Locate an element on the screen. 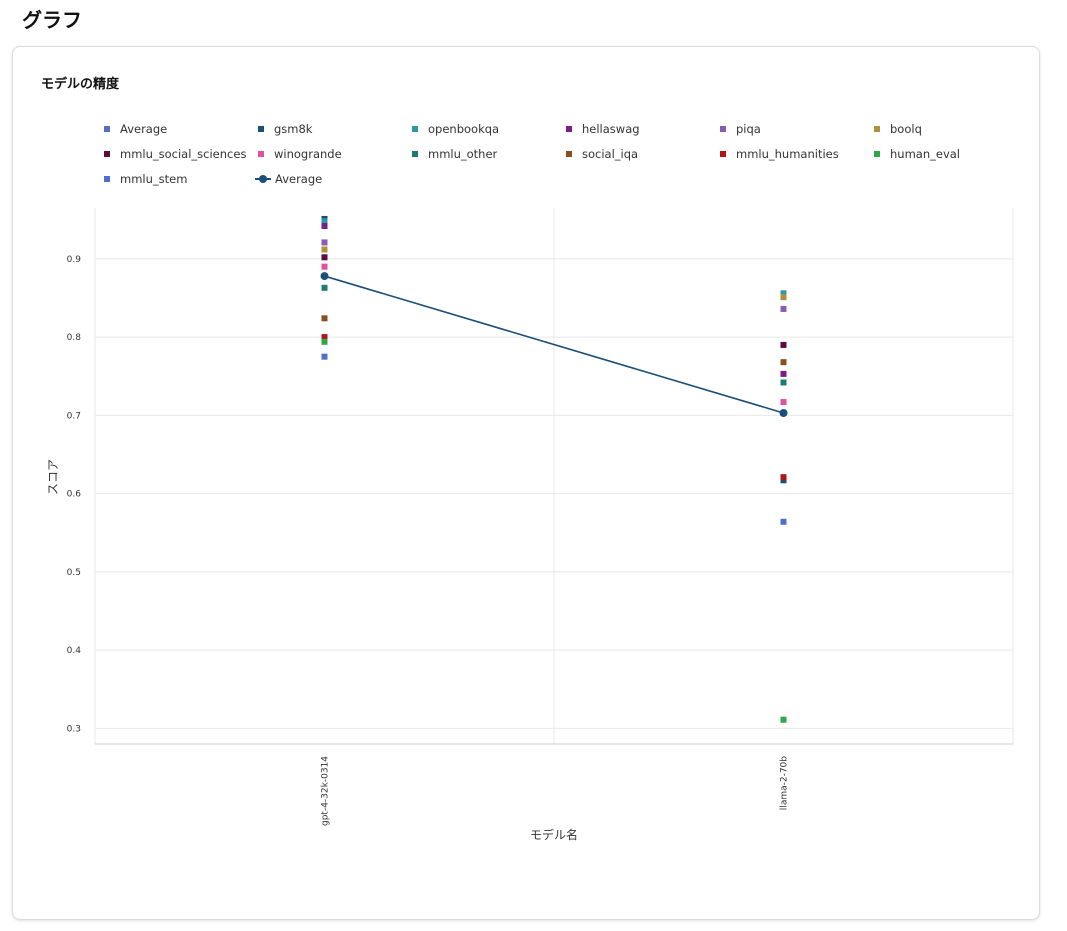  legend-item: mmlu_other is located at coordinates (486, 153).